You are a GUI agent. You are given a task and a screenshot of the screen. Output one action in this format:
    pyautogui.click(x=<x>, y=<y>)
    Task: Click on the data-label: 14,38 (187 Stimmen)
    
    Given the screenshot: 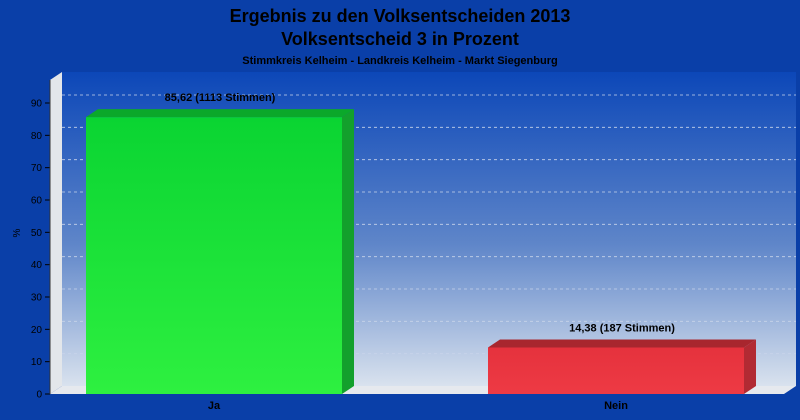 What is the action you would take?
    pyautogui.click(x=622, y=329)
    